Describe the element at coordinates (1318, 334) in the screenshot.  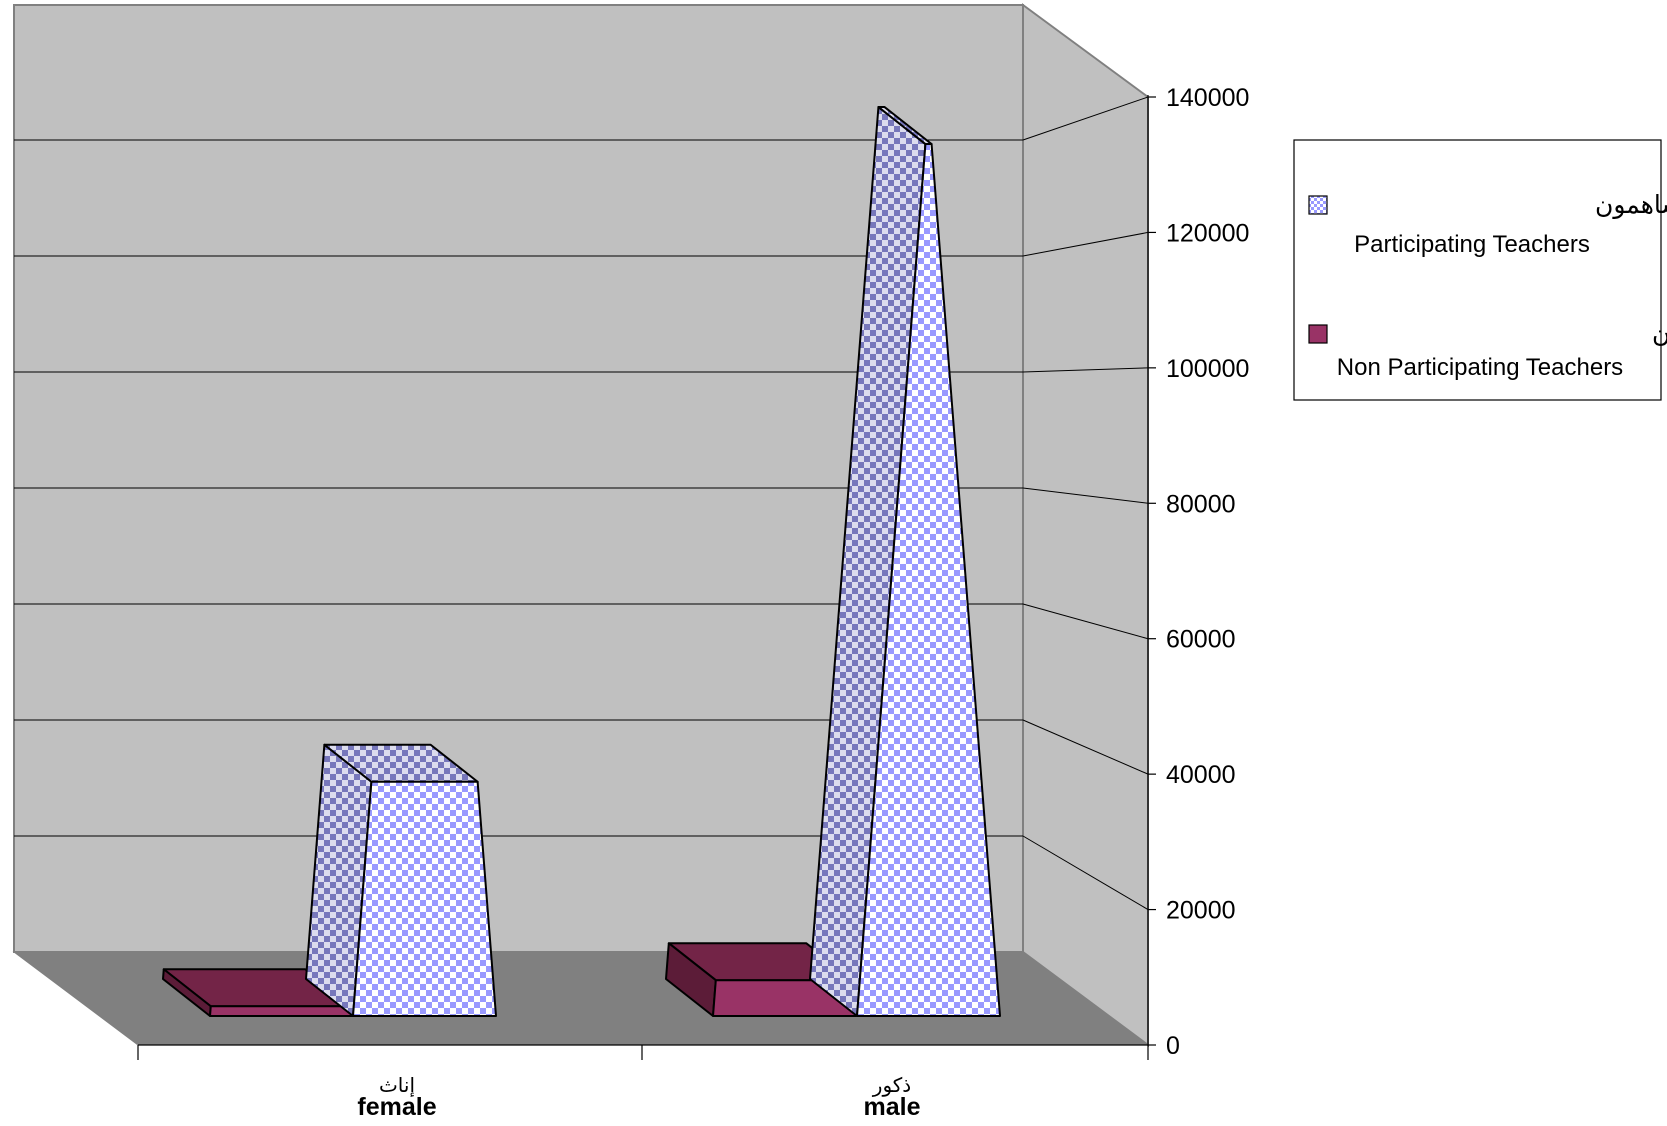
I see `legend-swatch-non-participating` at that location.